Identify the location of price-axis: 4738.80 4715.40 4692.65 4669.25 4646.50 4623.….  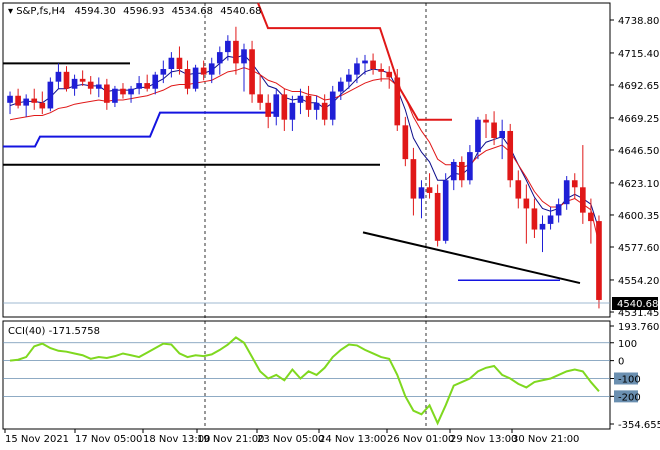
(634, 167).